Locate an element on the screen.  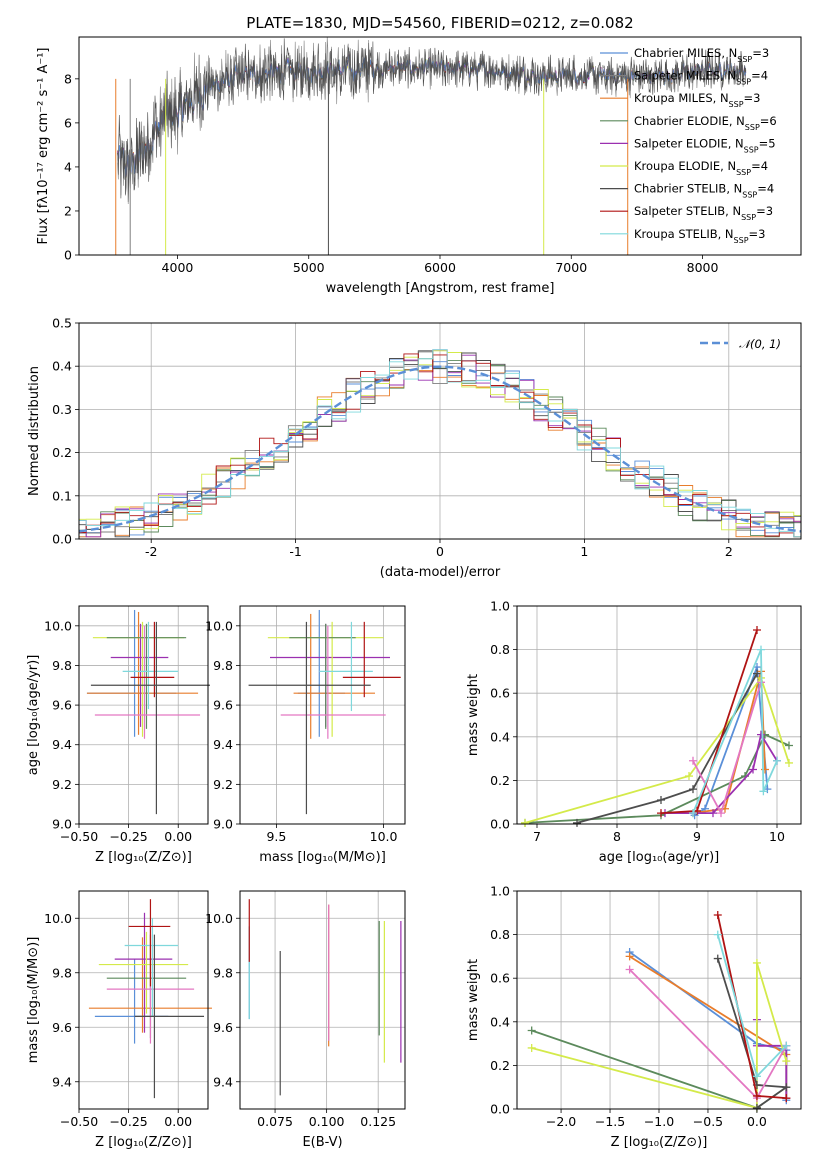
x-tick-label: 0.100 is located at coordinates (327, 1121).